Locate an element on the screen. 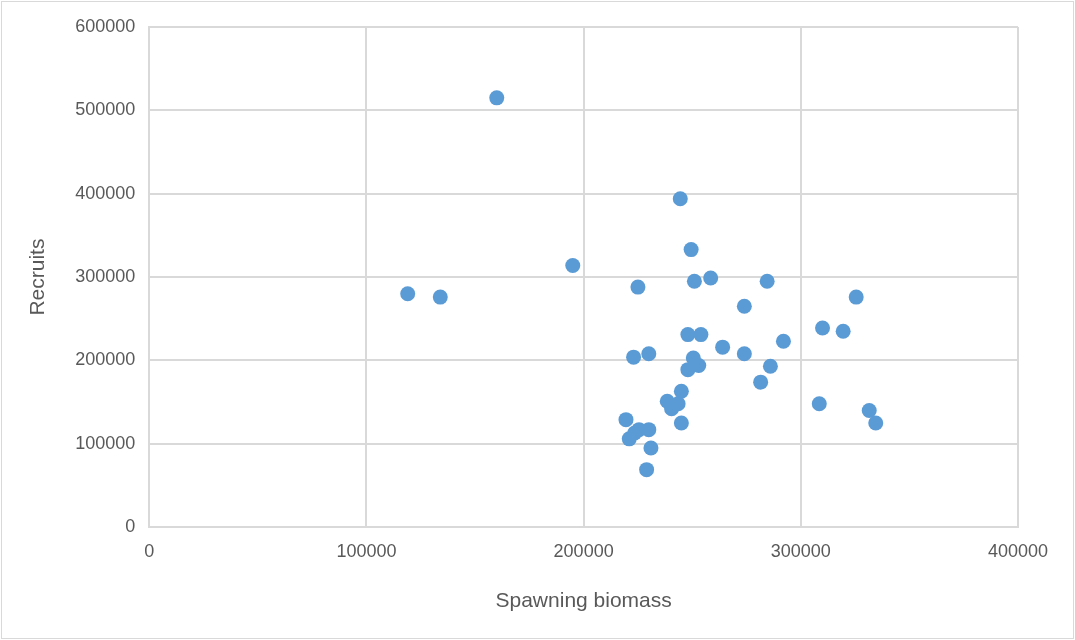  x-tick-label: 400000 is located at coordinates (1018, 550).